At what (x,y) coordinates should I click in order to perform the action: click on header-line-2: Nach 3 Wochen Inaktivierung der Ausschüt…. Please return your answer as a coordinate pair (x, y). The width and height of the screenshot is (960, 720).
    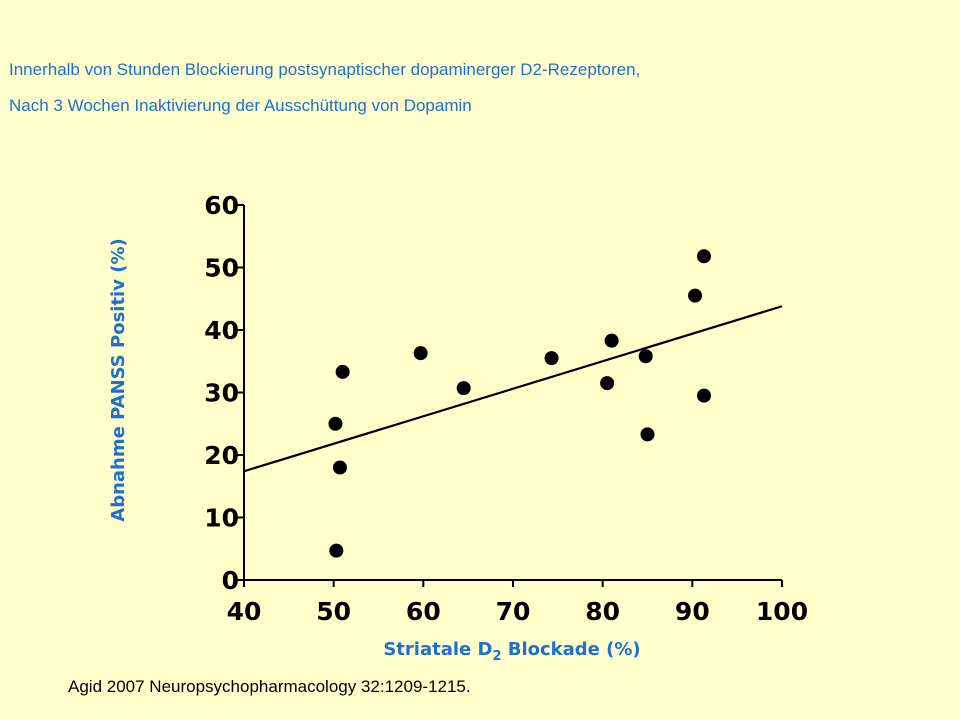
    Looking at the image, I should click on (240, 105).